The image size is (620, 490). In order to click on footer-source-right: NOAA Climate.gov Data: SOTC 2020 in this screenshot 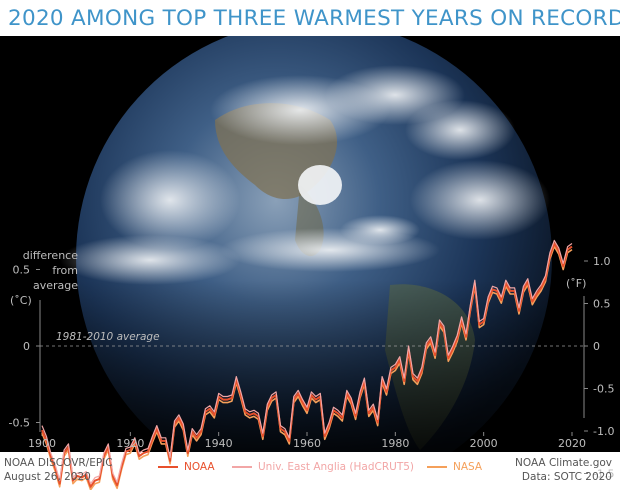, I will do `click(563, 470)`.